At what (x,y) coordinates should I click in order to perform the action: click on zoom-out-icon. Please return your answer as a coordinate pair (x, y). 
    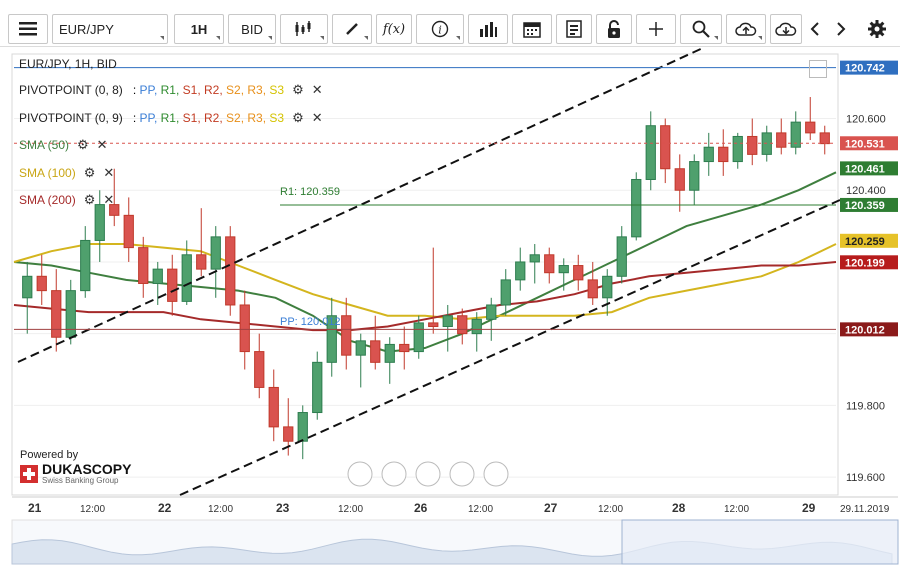
    Looking at the image, I should click on (394, 474).